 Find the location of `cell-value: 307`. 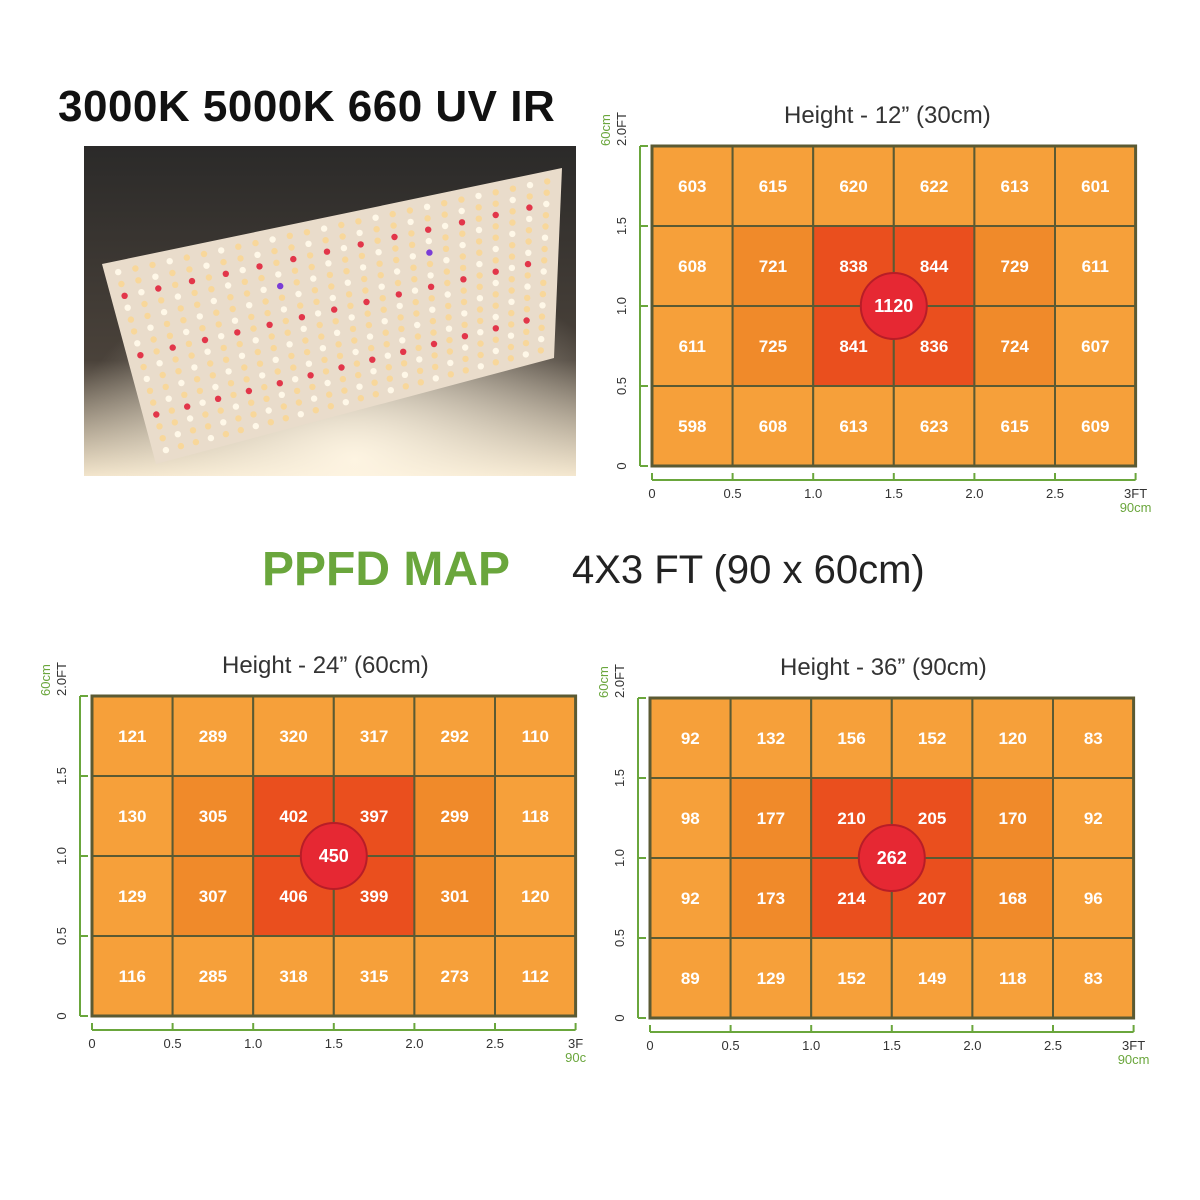

cell-value: 307 is located at coordinates (213, 896).